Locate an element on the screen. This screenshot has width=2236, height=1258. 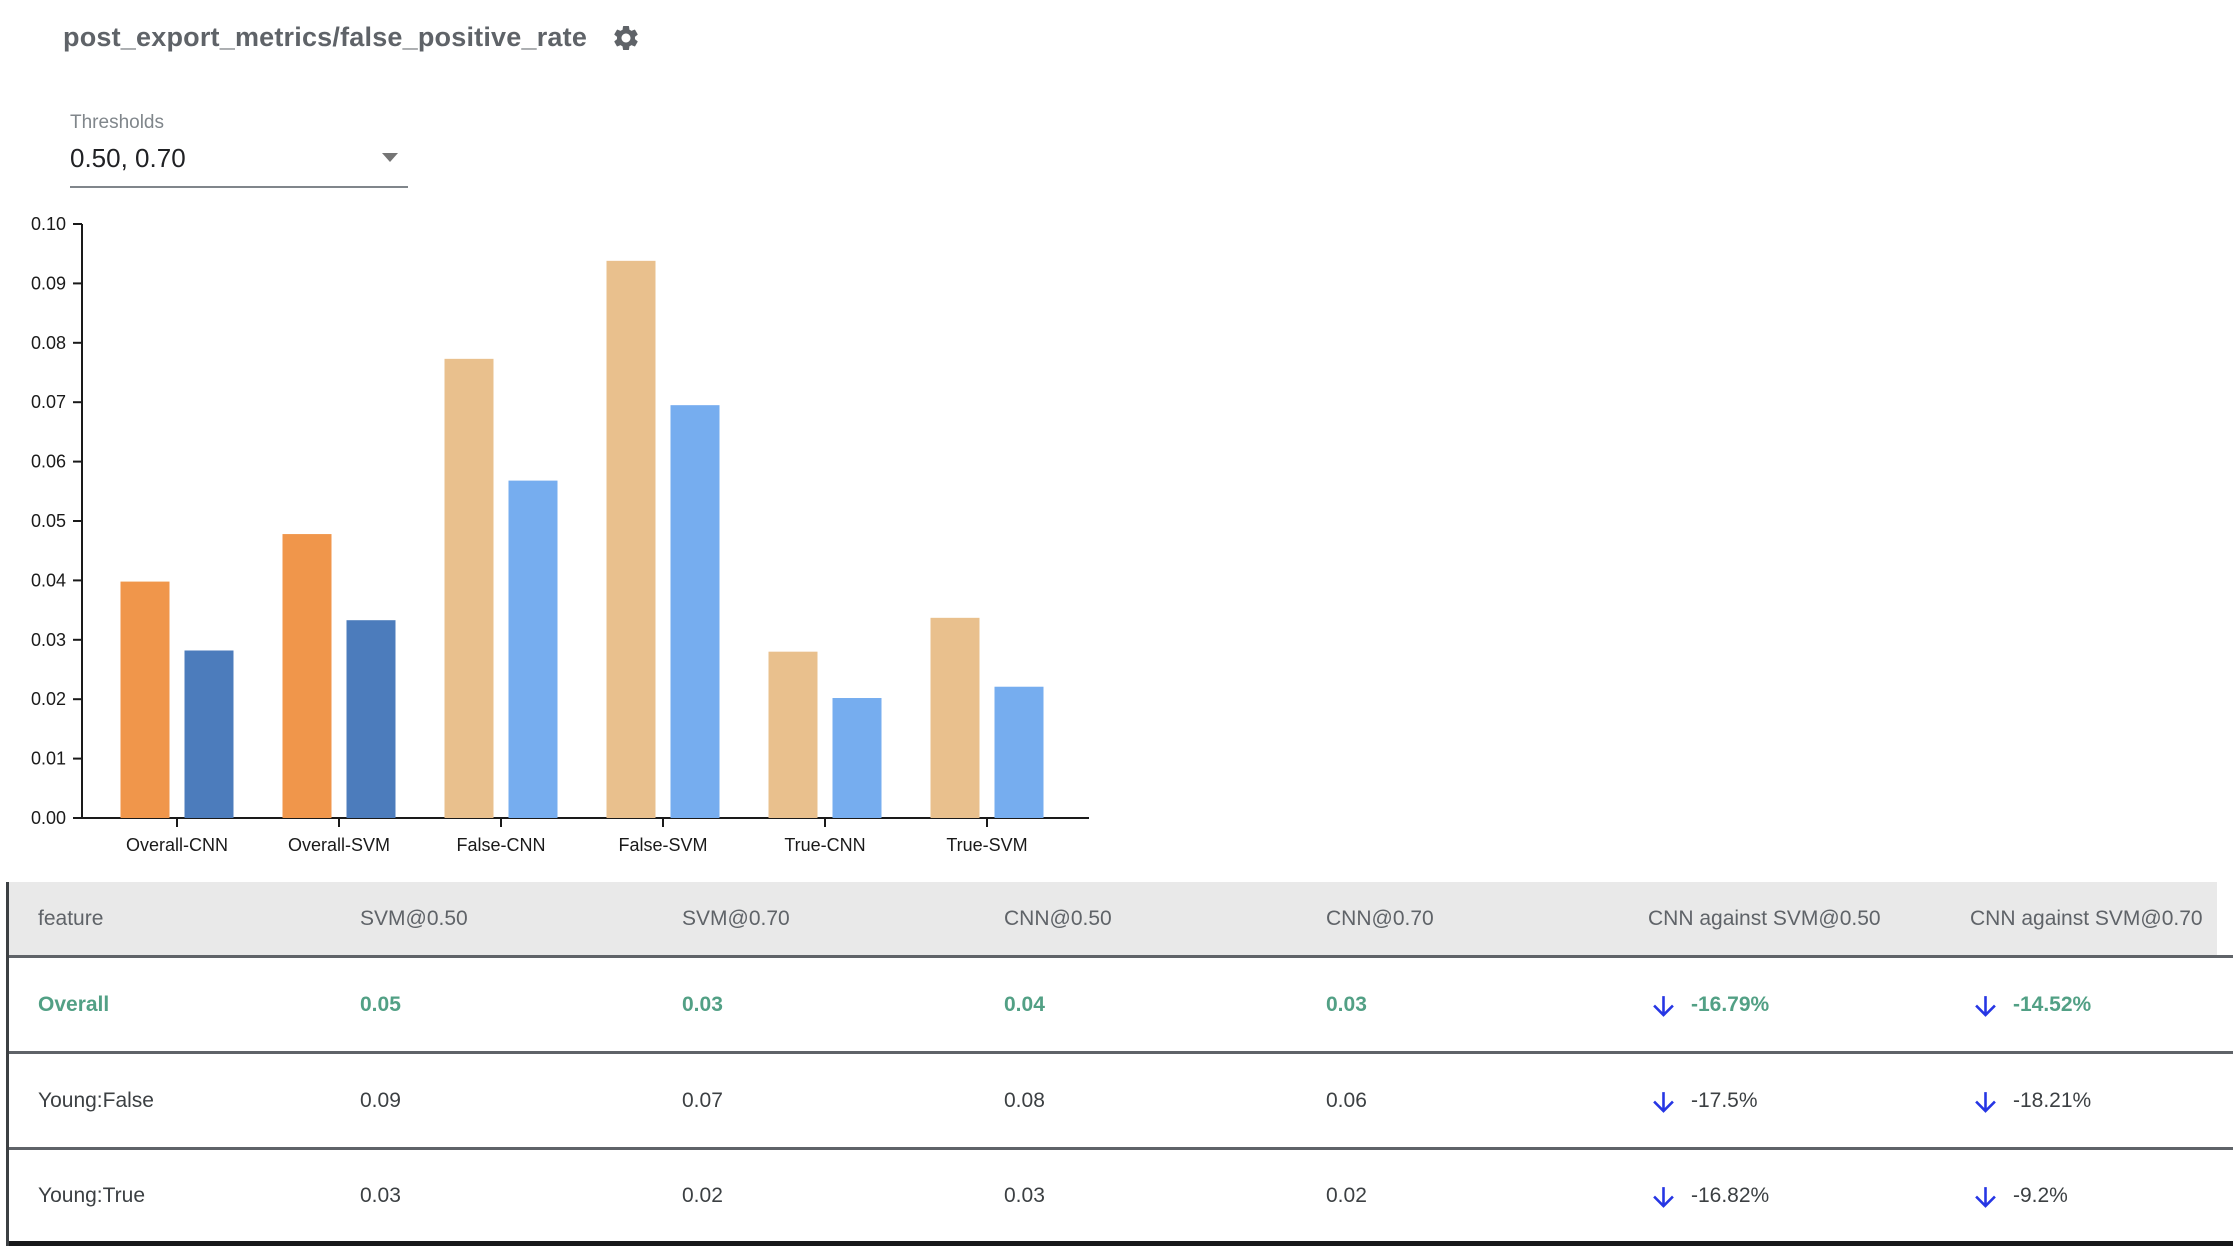
comparison-value: -17.5% is located at coordinates (1724, 1100).